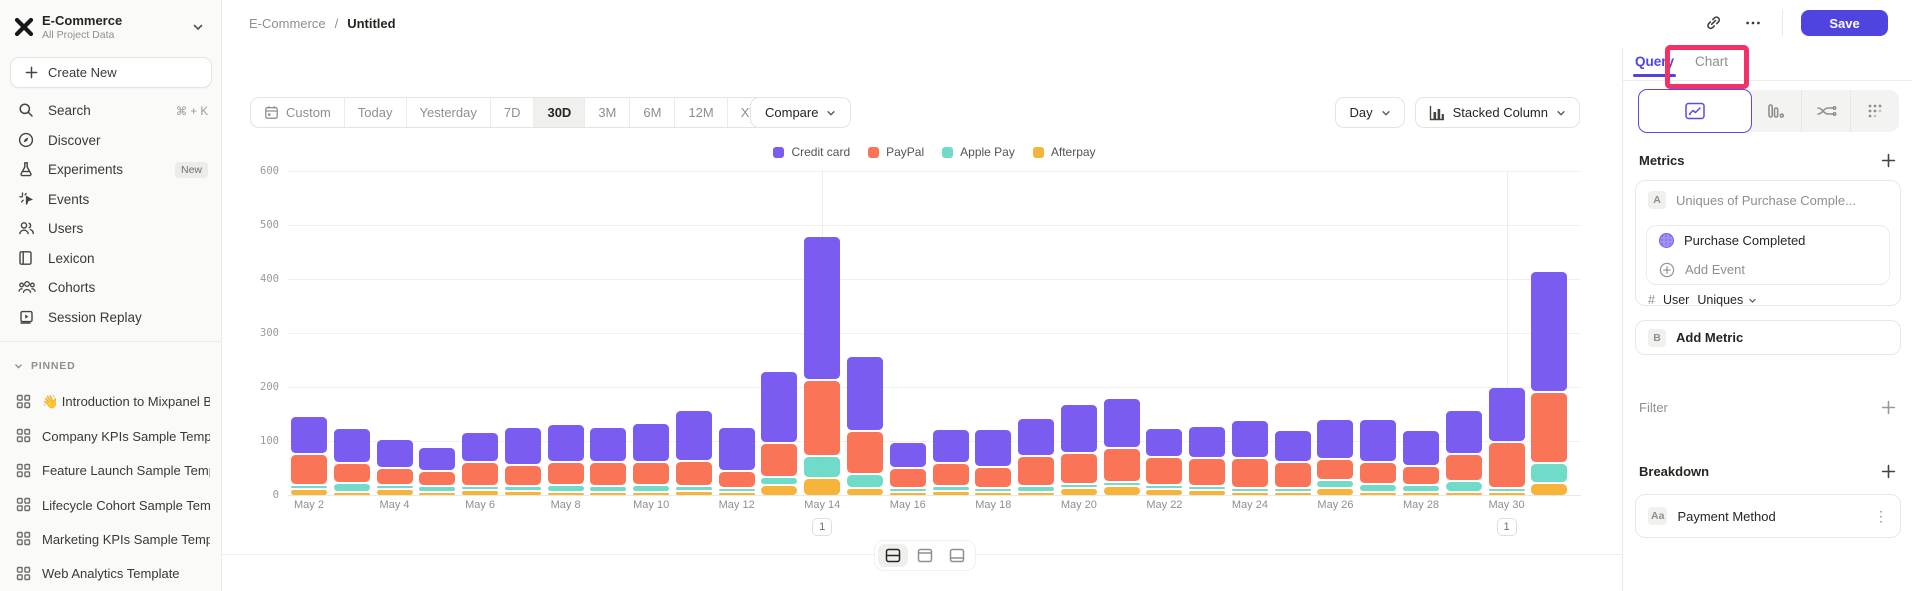 Image resolution: width=1912 pixels, height=591 pixels. Describe the element at coordinates (376, 112) in the screenshot. I see `date-range-today: Today` at that location.